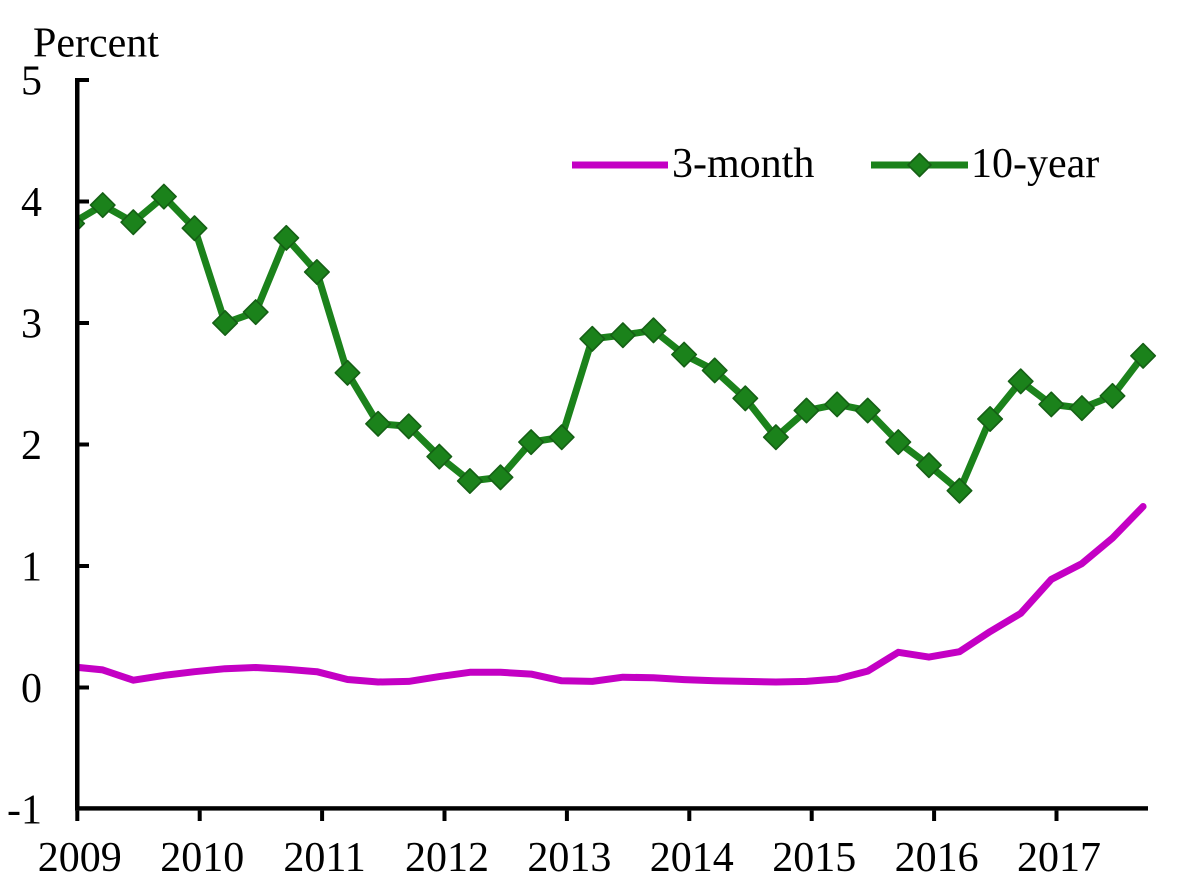 The width and height of the screenshot is (1200, 892). Describe the element at coordinates (1059, 858) in the screenshot. I see `svg-text: 2017` at that location.